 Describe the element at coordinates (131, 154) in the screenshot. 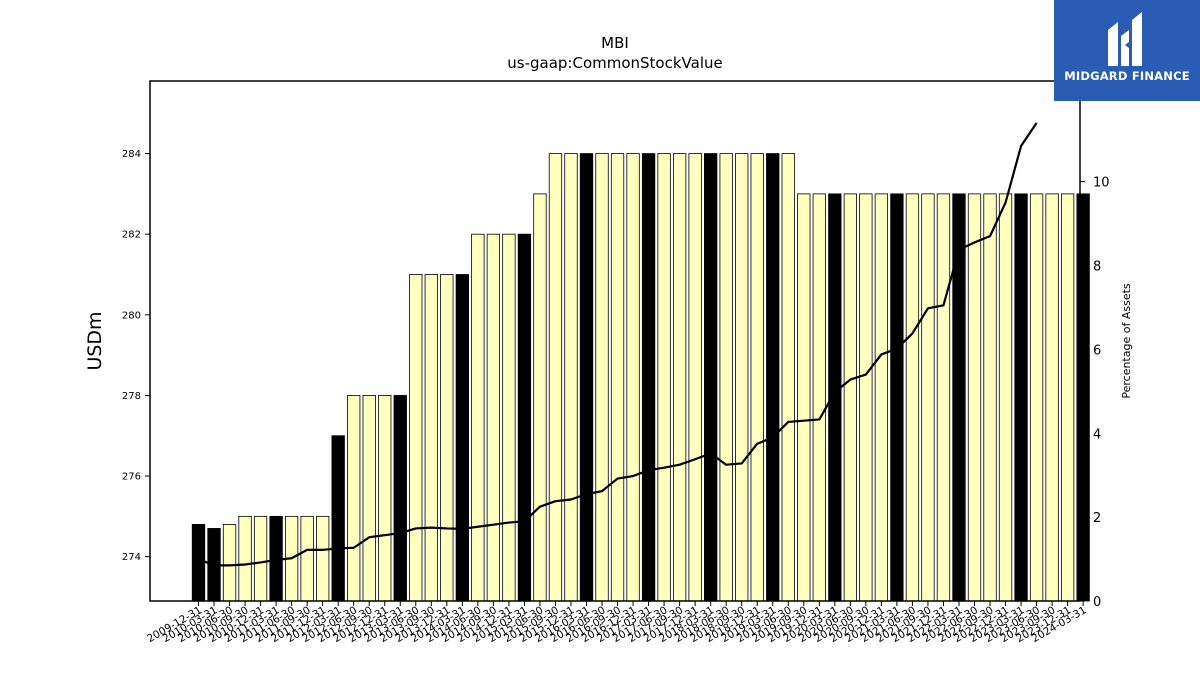

I see `y-tick-label: 284` at that location.